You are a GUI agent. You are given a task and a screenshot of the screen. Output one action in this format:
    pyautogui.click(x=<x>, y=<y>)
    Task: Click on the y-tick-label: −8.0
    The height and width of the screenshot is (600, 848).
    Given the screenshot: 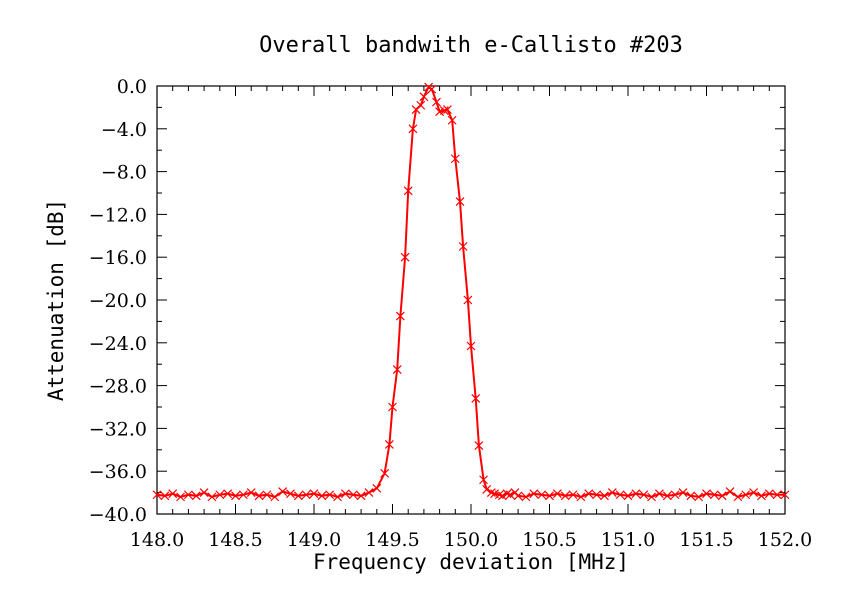 What is the action you would take?
    pyautogui.click(x=124, y=173)
    